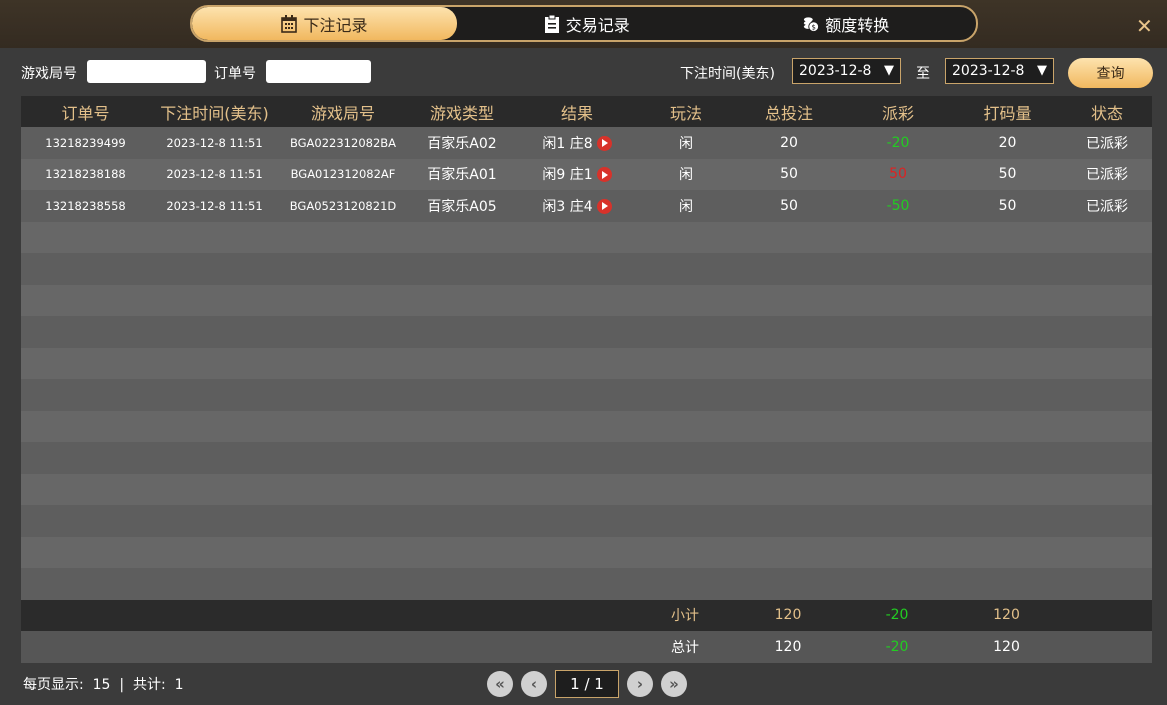 The image size is (1167, 705). Describe the element at coordinates (788, 615) in the screenshot. I see `subtotal-bet: 120` at that location.